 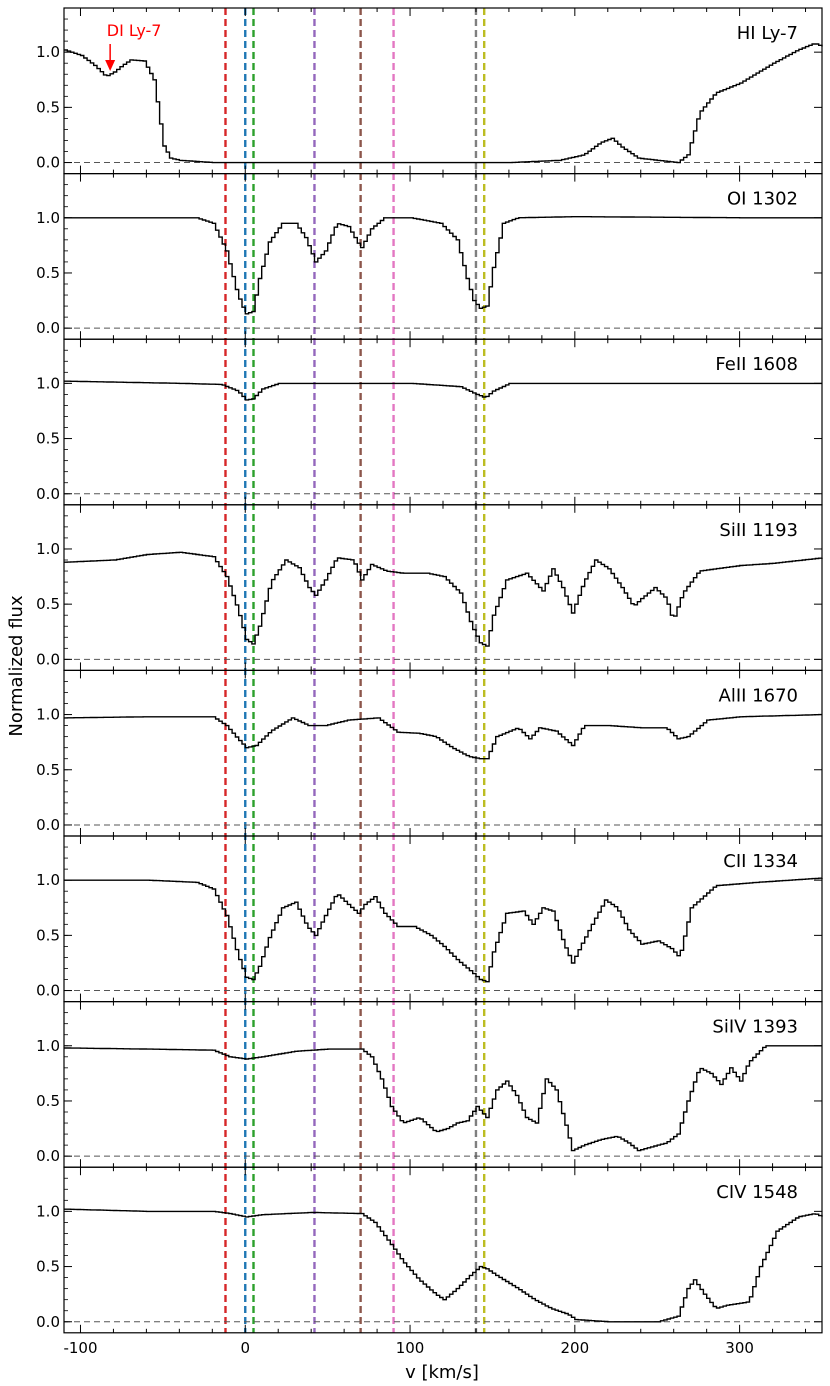 I want to click on panel-7: 0.0 0.5 1.0 CIV 1548, so click(x=429, y=1250).